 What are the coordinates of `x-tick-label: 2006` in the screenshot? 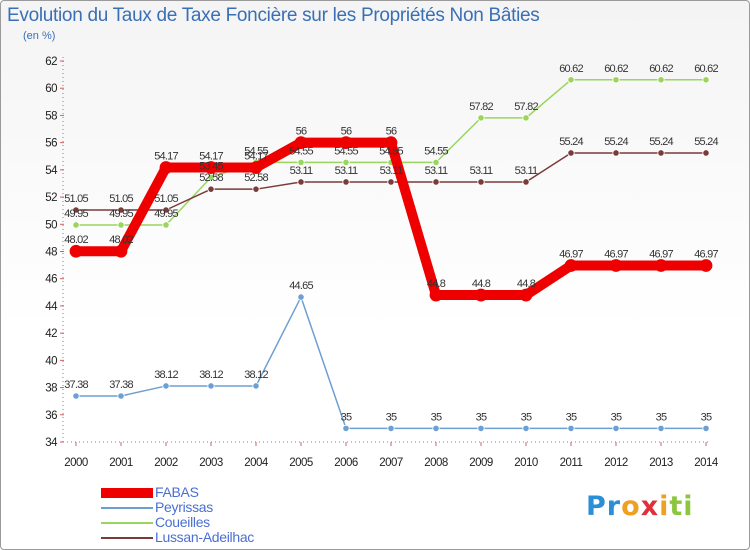 It's located at (346, 463).